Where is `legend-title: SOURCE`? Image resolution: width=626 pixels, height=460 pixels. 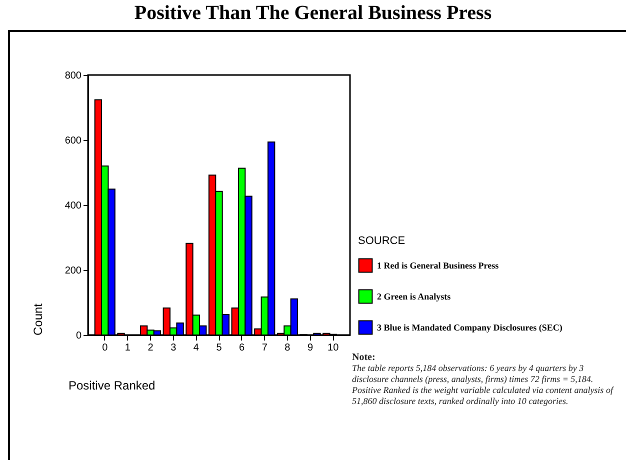
legend-title: SOURCE is located at coordinates (382, 241).